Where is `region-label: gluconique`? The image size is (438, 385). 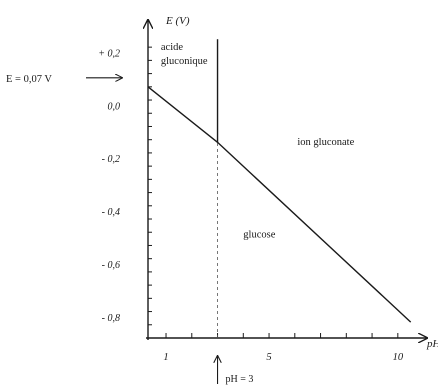 region-label: gluconique is located at coordinates (184, 61).